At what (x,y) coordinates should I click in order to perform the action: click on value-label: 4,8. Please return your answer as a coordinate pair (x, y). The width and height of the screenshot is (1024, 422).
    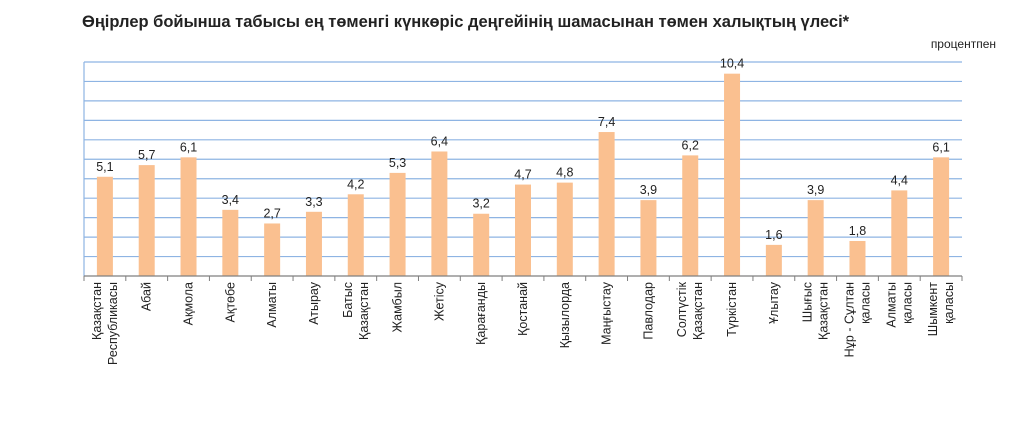
    Looking at the image, I should click on (564, 173).